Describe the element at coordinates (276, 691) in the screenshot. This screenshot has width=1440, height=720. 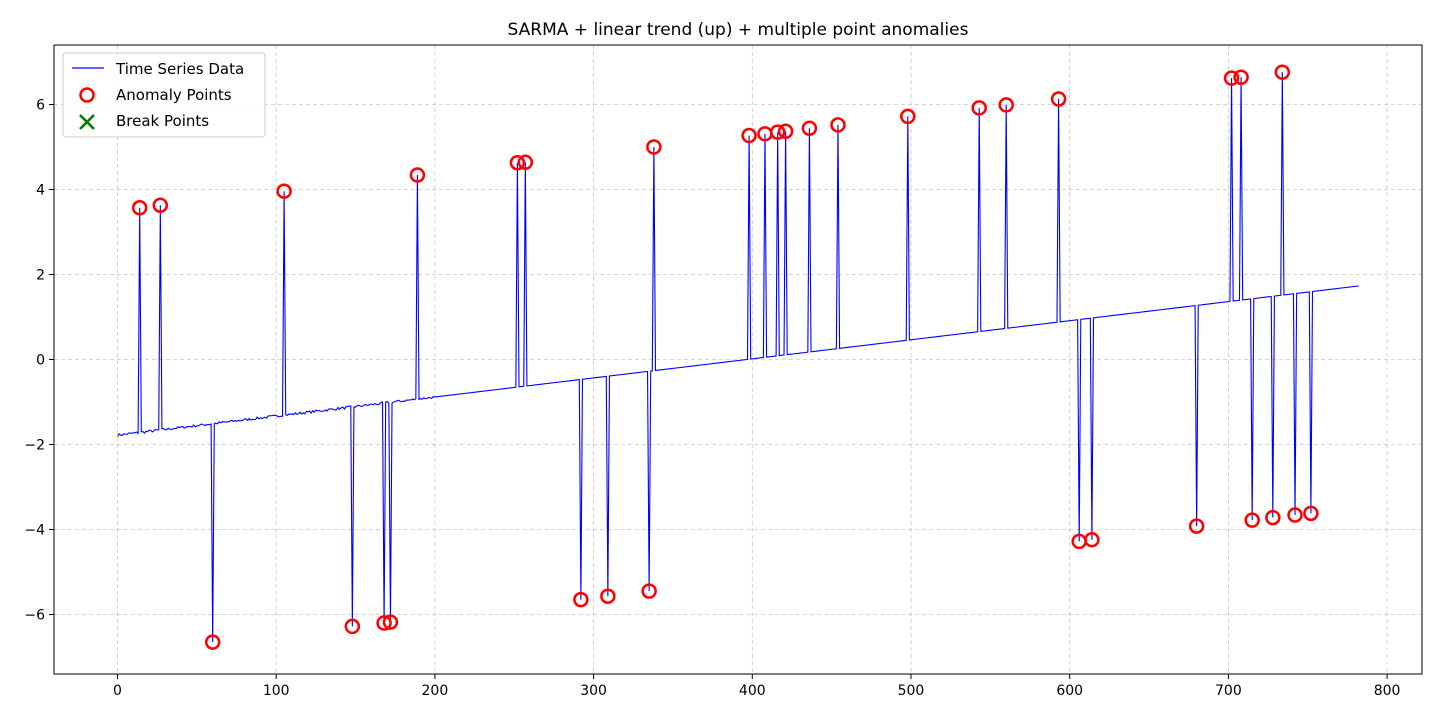
I see `x-tick-label: 100` at that location.